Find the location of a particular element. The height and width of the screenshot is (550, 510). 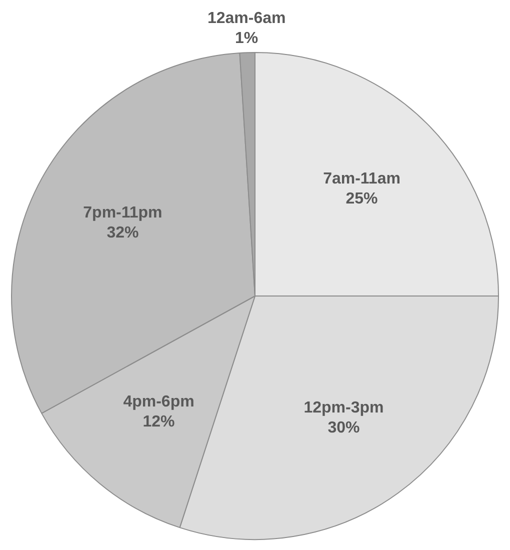

slice-label: 12pm-3pm is located at coordinates (344, 408).